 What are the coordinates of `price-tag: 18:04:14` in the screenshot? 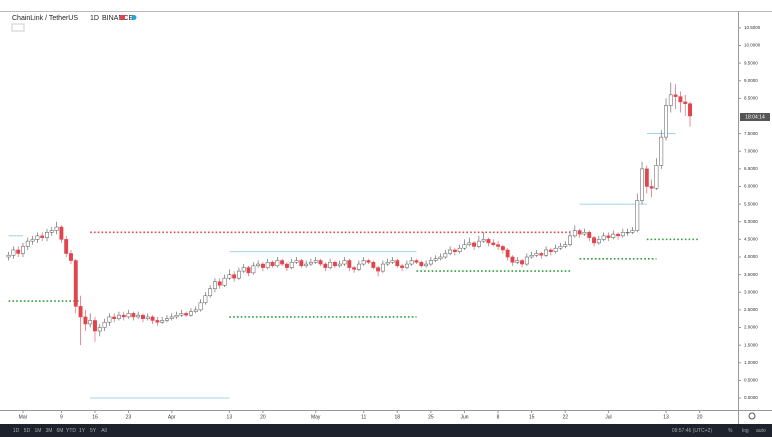 It's located at (755, 117).